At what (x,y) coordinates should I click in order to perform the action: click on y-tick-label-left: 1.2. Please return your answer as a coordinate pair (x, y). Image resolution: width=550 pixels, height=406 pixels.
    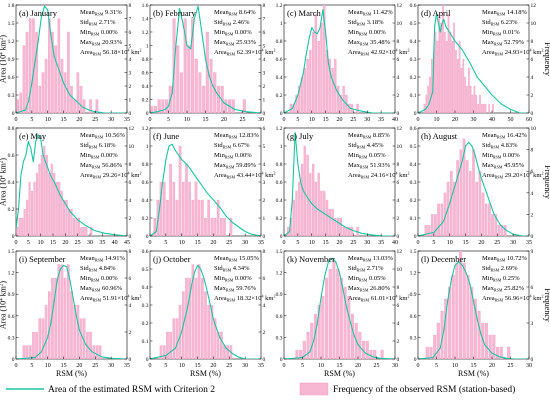
    Looking at the image, I should click on (279, 6).